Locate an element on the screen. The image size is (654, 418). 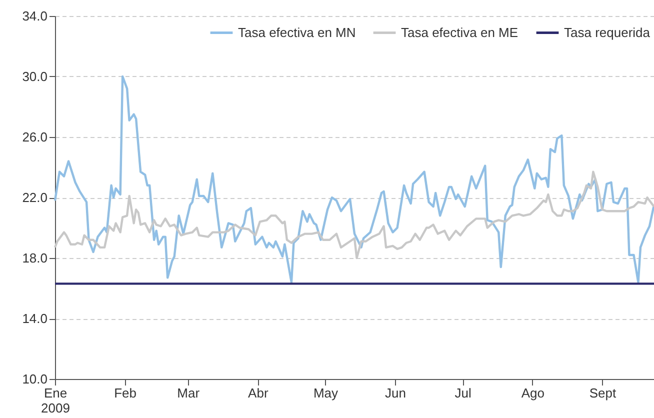
x-tick-label: Feb is located at coordinates (125, 393).